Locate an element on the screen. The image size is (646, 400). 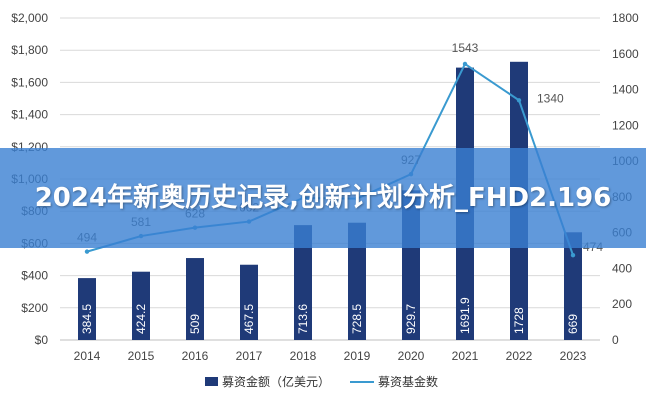
x-tick-label: 2022 is located at coordinates (519, 356).